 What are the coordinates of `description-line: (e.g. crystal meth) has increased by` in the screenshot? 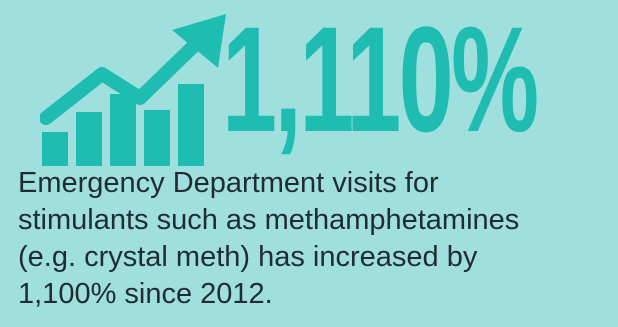 It's located at (248, 257).